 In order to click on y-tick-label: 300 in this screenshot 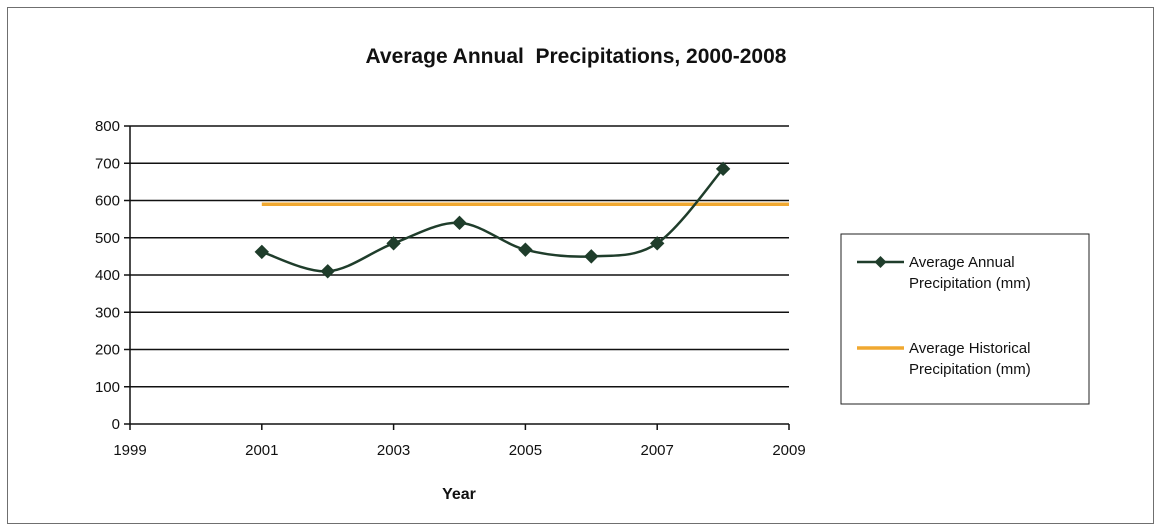, I will do `click(107, 312)`.